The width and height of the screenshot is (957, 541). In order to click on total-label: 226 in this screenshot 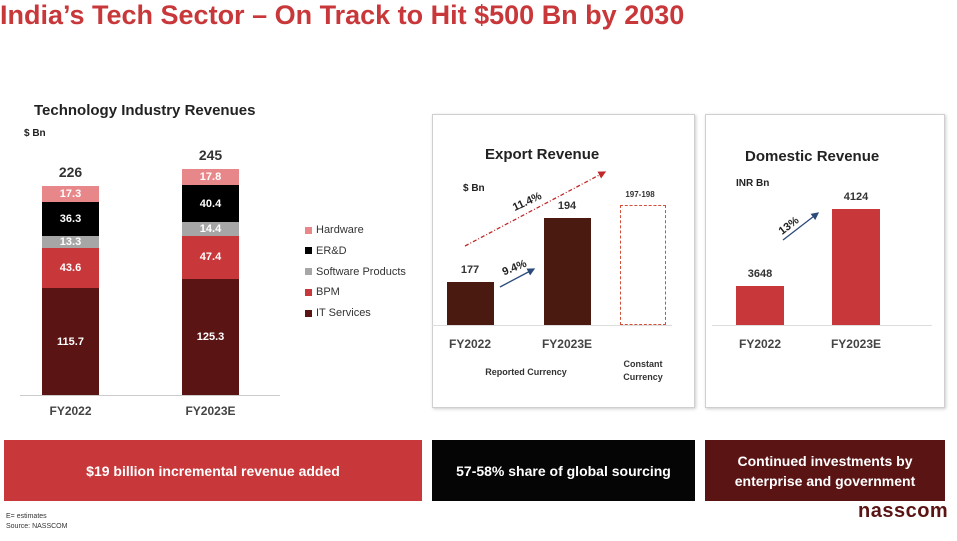, I will do `click(70, 172)`.